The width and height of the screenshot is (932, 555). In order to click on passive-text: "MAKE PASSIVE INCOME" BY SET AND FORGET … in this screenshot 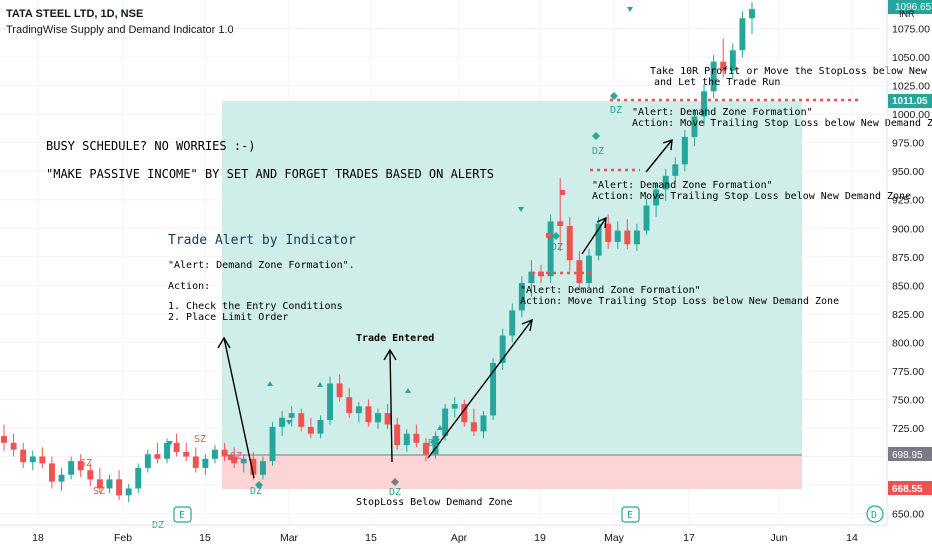, I will do `click(270, 174)`.